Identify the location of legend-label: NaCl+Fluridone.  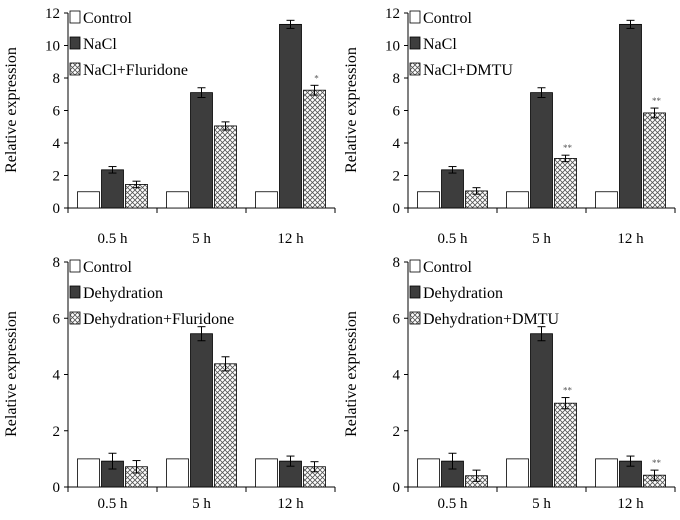
(135, 70).